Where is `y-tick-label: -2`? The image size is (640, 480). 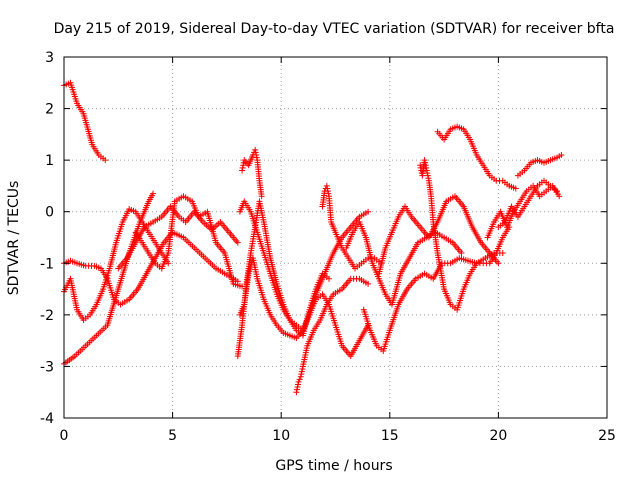 y-tick-label: -2 is located at coordinates (47, 316).